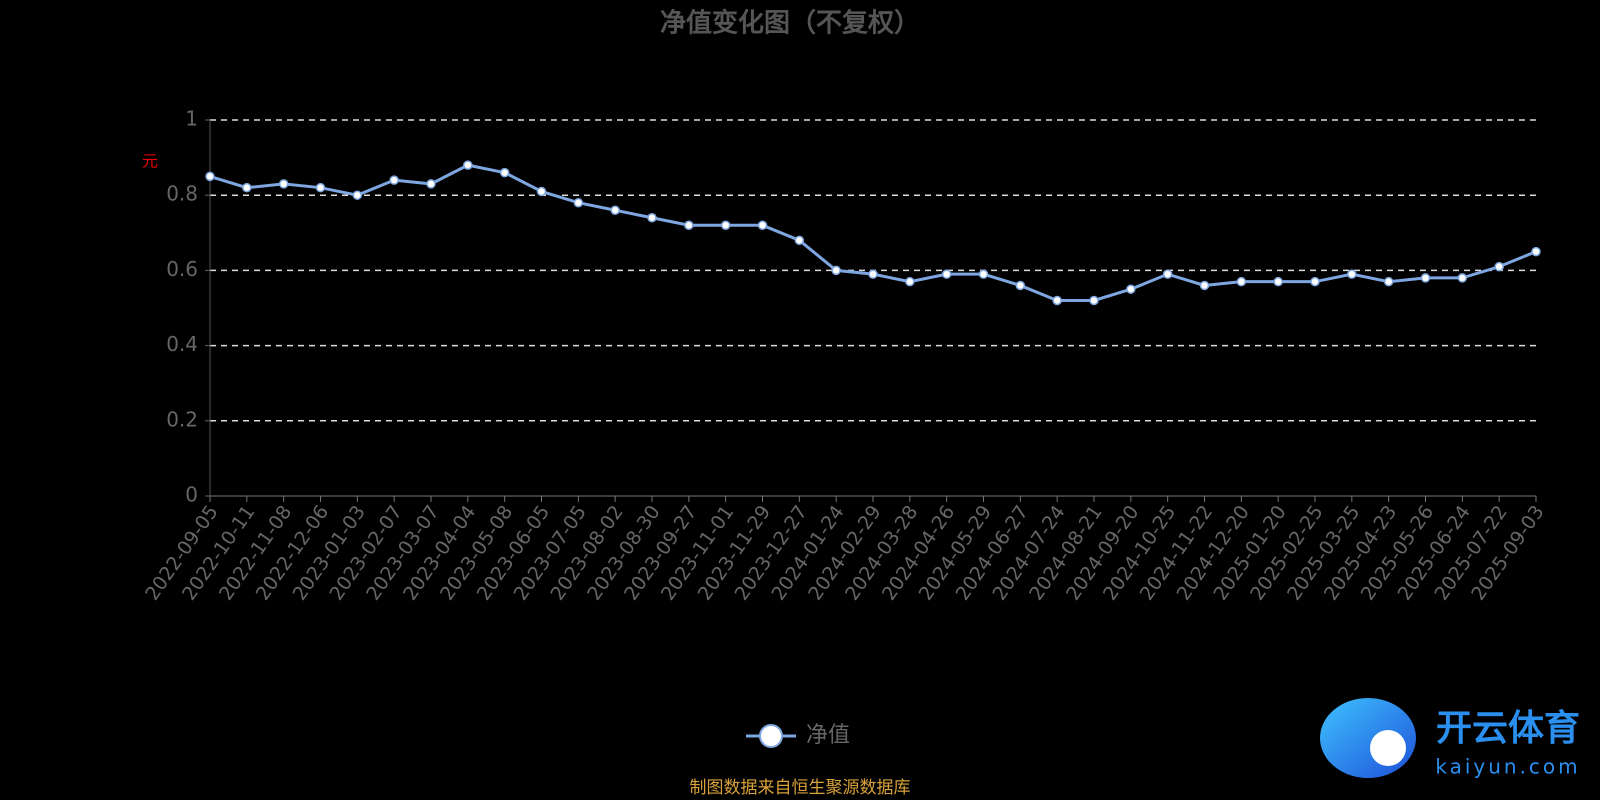 The image size is (1600, 800). Describe the element at coordinates (1507, 767) in the screenshot. I see `watermark-site: kaiyun.com` at that location.